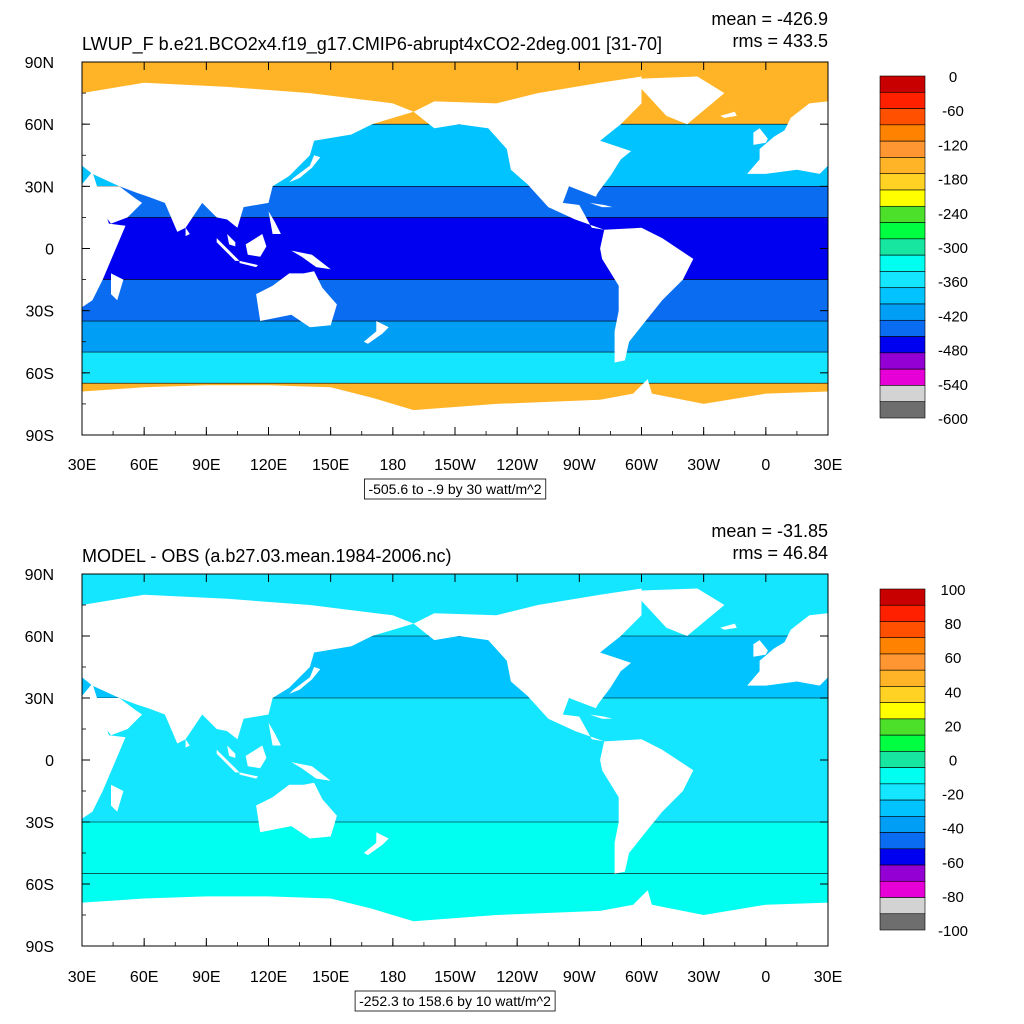  What do you see at coordinates (923, 761) in the screenshot?
I see `colorbar: 100 80 60 40 20 0 -20 -40 -60 -80 -100` at bounding box center [923, 761].